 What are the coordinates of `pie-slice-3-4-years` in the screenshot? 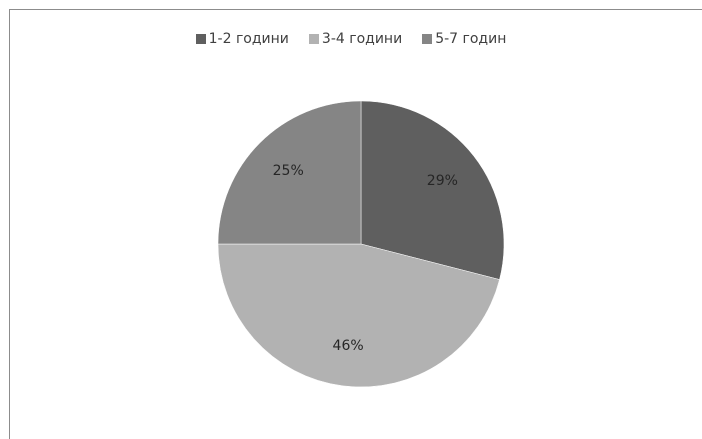 It's located at (358, 315).